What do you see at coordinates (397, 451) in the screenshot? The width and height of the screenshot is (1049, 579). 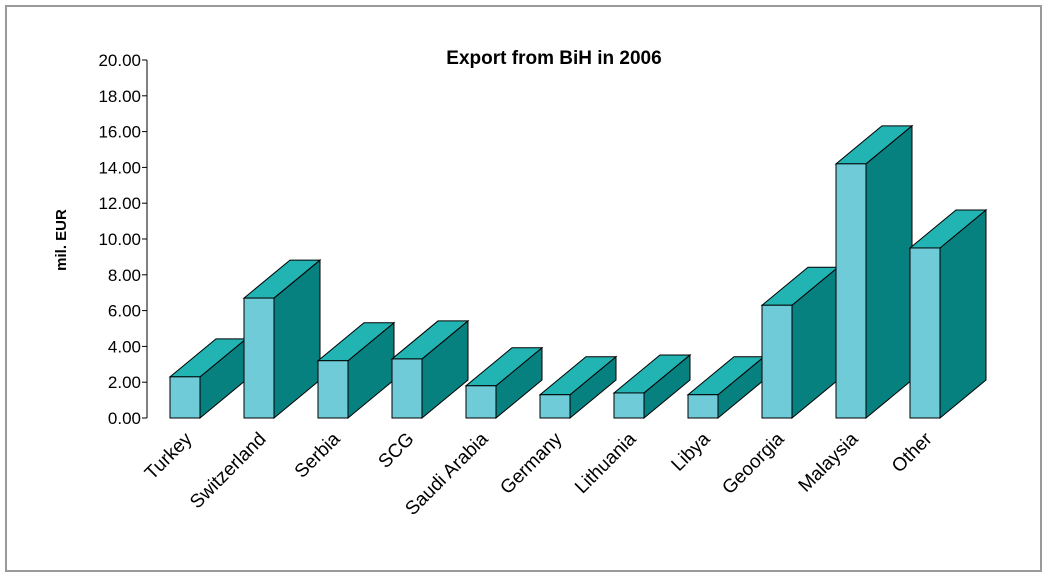 I see `x-tick-label: SCG` at bounding box center [397, 451].